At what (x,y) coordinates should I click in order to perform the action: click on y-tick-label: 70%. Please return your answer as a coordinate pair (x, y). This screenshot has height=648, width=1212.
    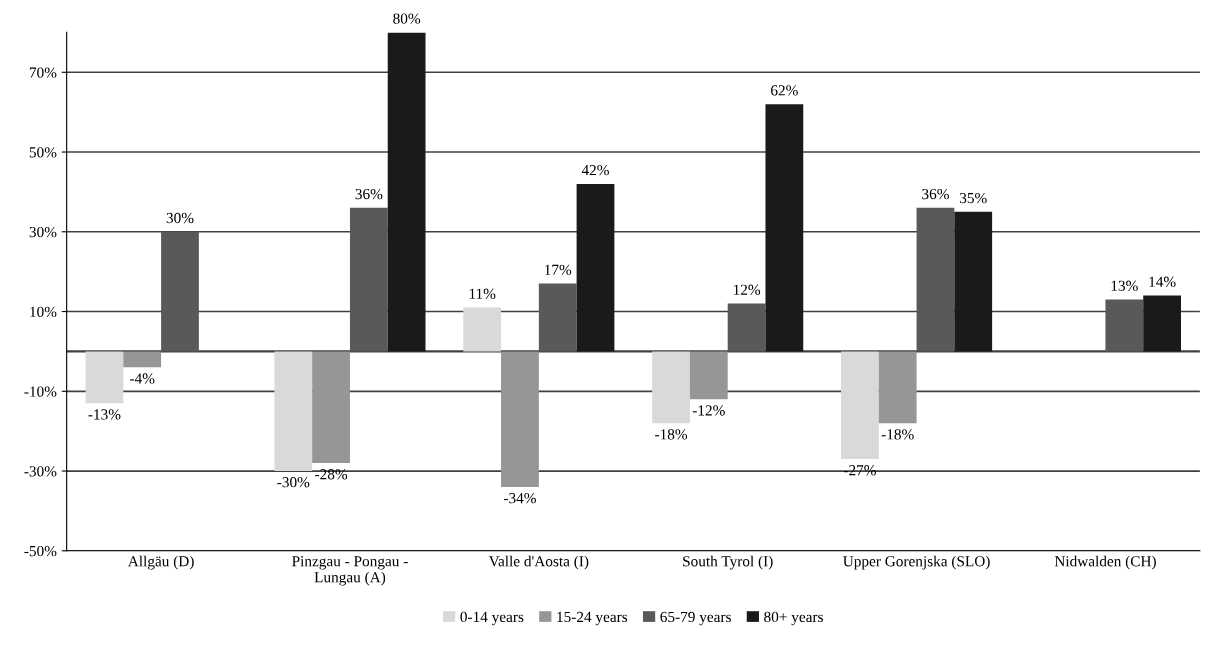
    Looking at the image, I should click on (43, 72).